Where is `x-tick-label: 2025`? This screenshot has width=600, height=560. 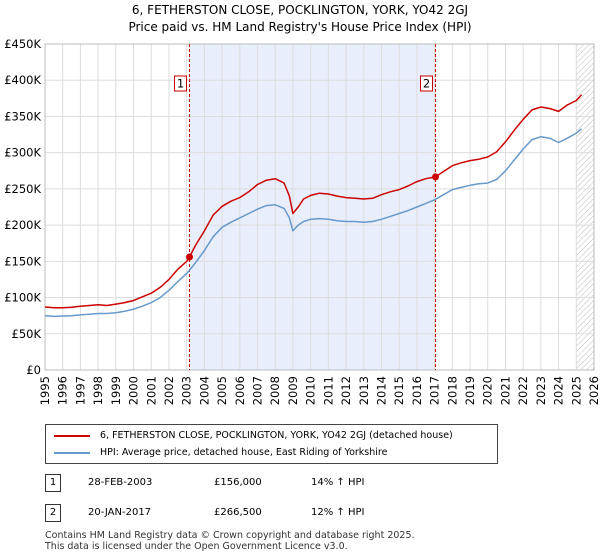
x-tick-label: 2025 is located at coordinates (576, 390).